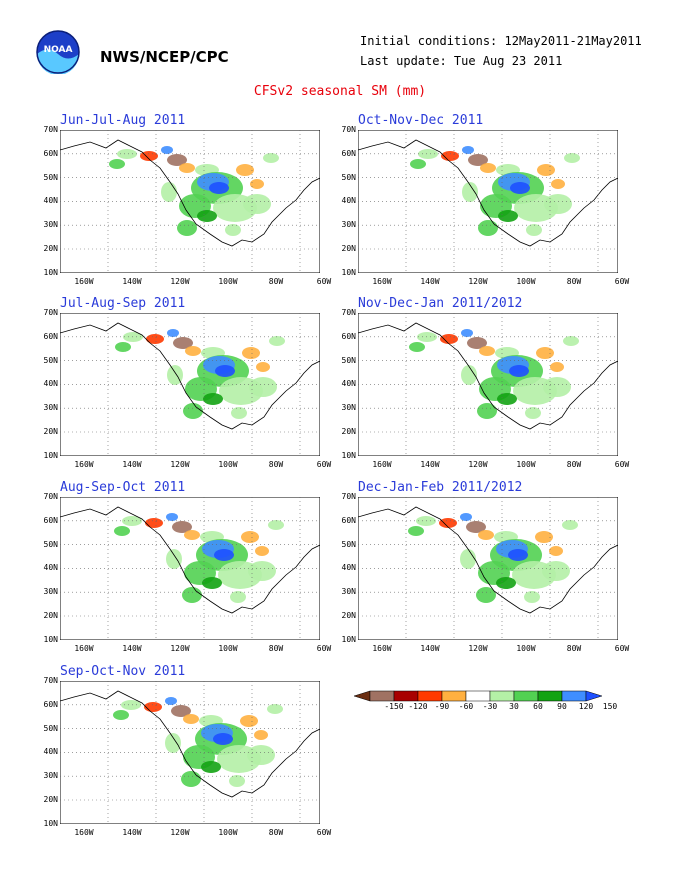 This screenshot has height=880, width=680. Describe the element at coordinates (164, 57) in the screenshot. I see `organization-label: NWS/NCEP/CPC` at that location.